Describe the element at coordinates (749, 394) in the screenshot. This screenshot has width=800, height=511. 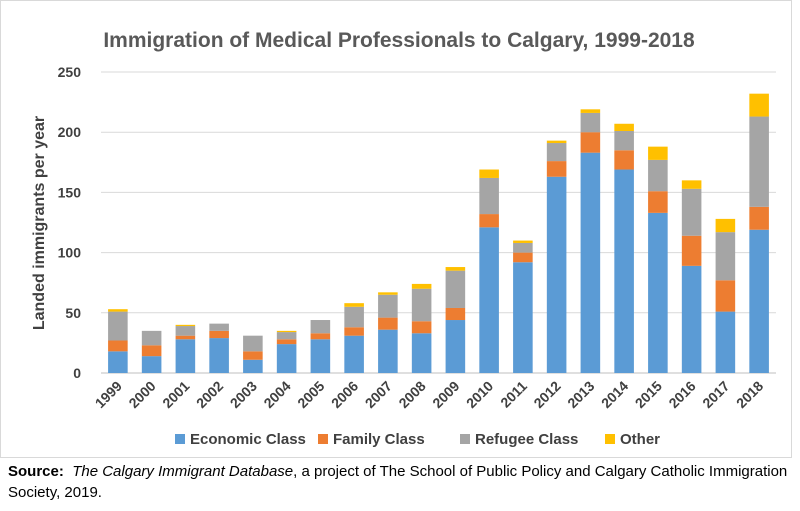
I see `x-tick-label: 2018` at that location.